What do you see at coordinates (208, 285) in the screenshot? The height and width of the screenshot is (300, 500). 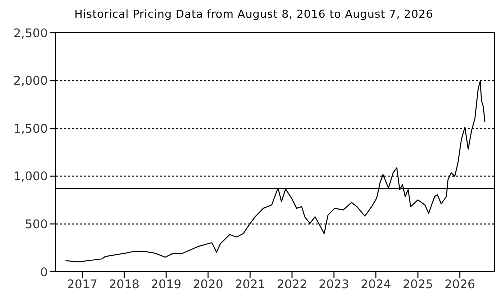 I see `x-tick-label: 2020` at bounding box center [208, 285].